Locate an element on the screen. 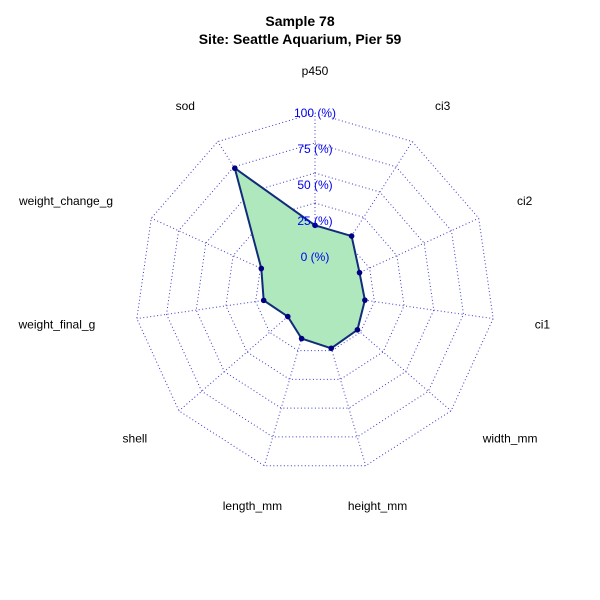  axis-label-height_mm: height_mm is located at coordinates (377, 506).